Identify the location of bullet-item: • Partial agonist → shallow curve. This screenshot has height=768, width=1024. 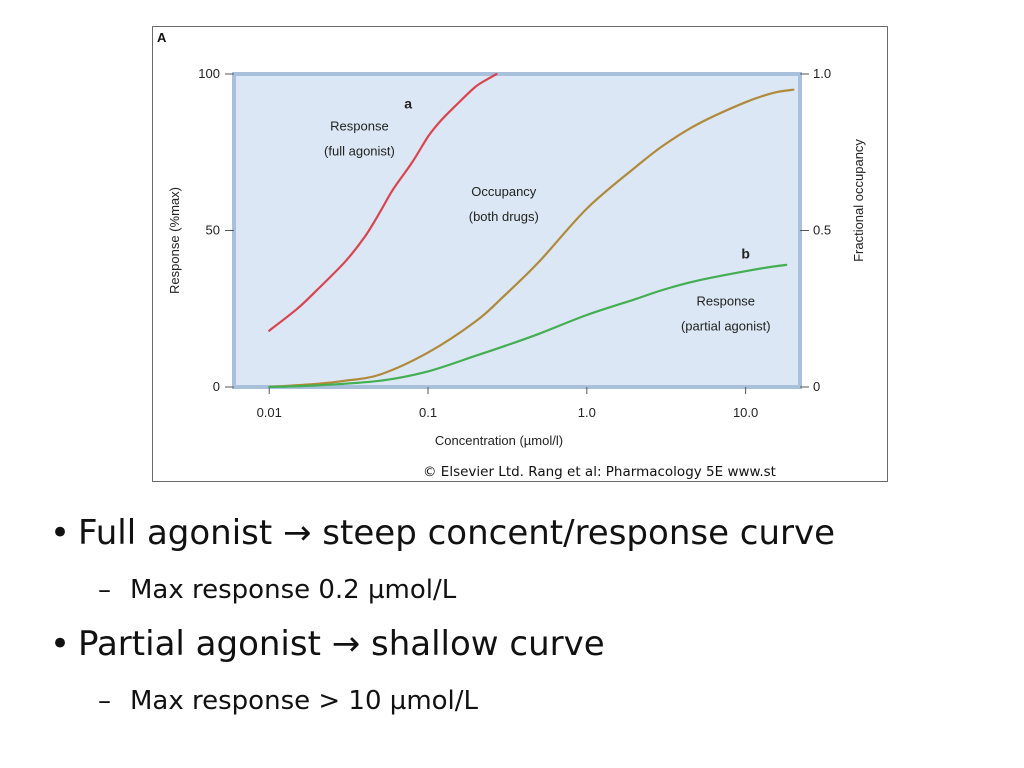
(327, 644).